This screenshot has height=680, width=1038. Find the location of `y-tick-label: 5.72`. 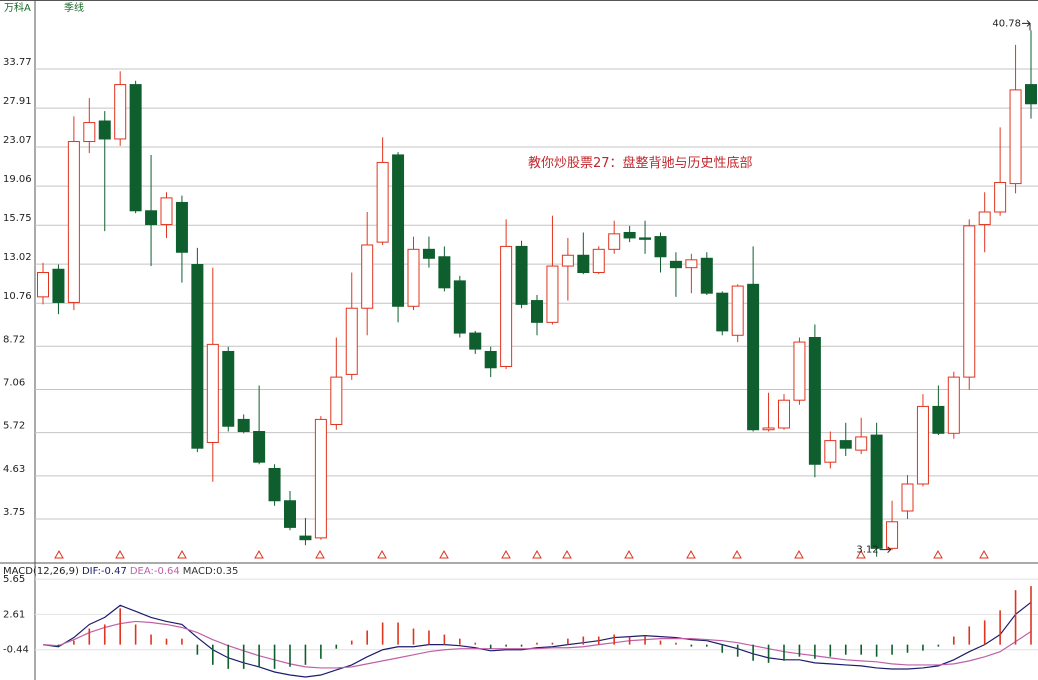

y-tick-label: 5.72 is located at coordinates (14, 426).